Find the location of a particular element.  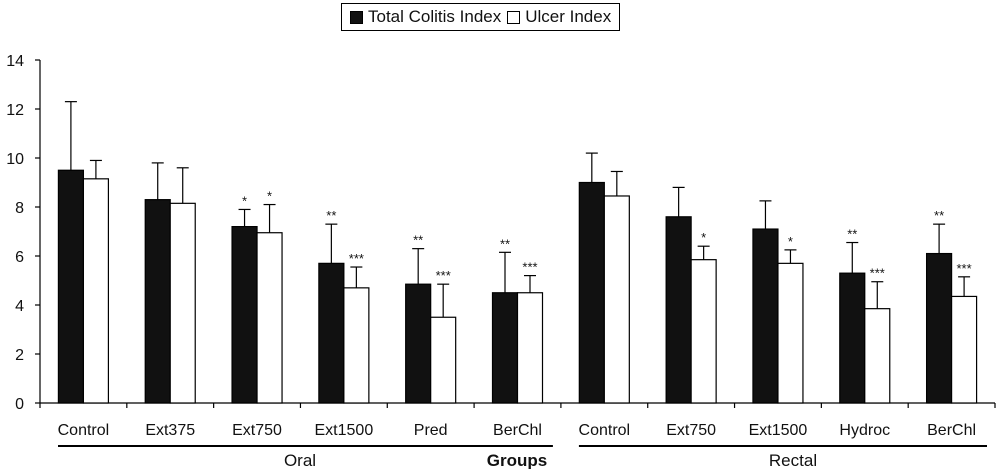

y-tick-label: 6 is located at coordinates (19, 257).